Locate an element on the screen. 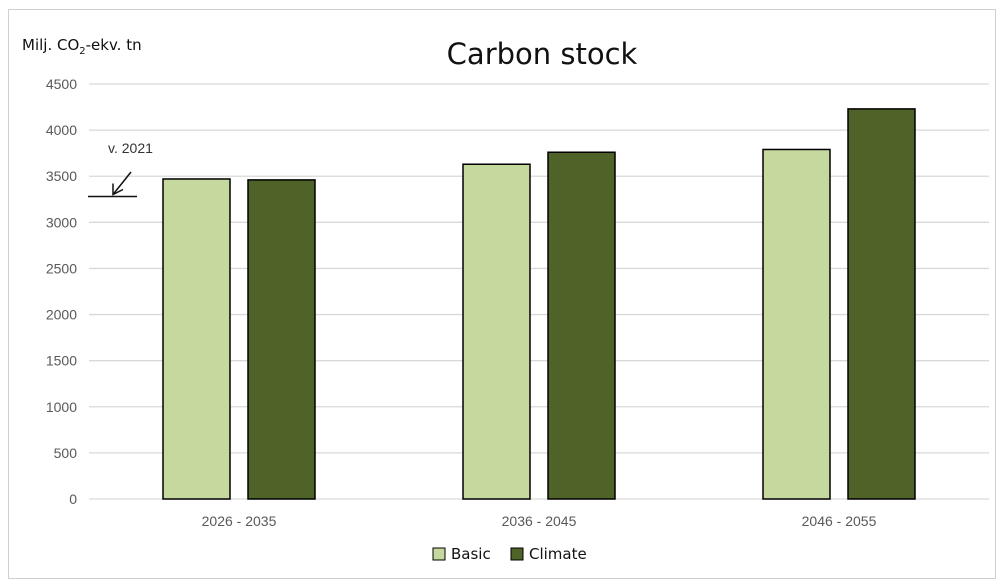 This screenshot has height=587, width=1008. y-tick-label: 3000 is located at coordinates (61, 222).